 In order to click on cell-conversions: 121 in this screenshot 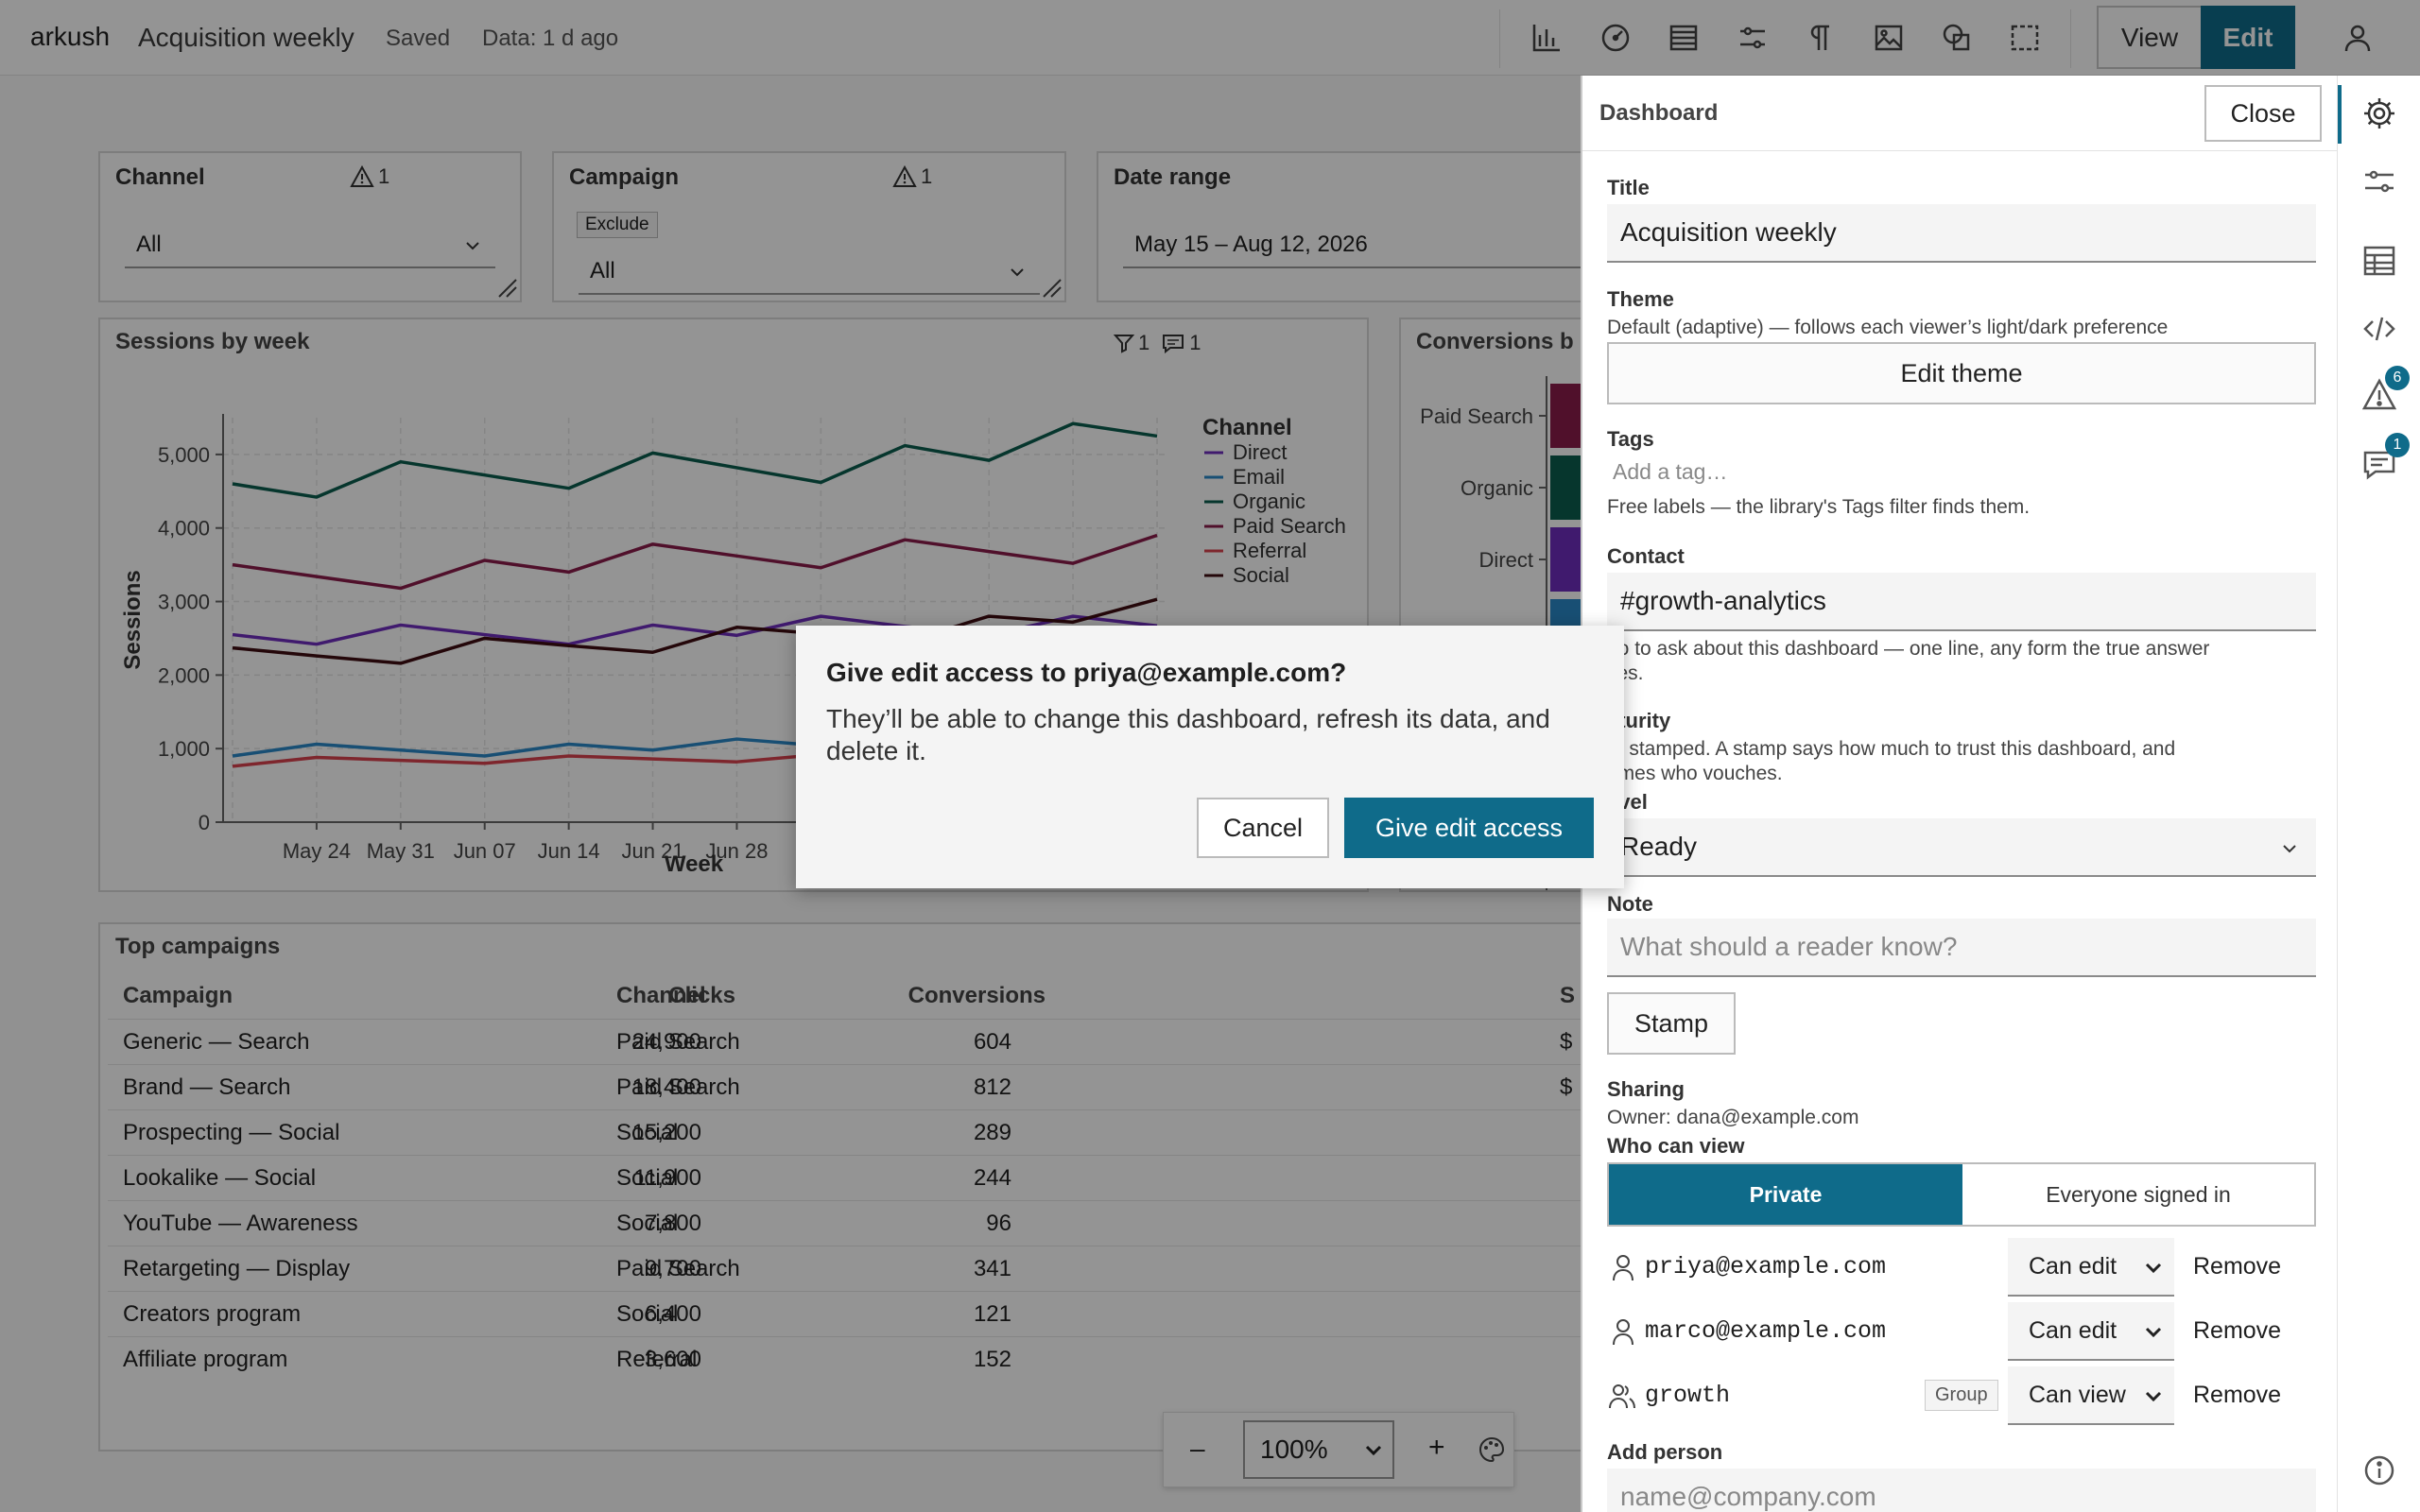, I will do `click(992, 1314)`.